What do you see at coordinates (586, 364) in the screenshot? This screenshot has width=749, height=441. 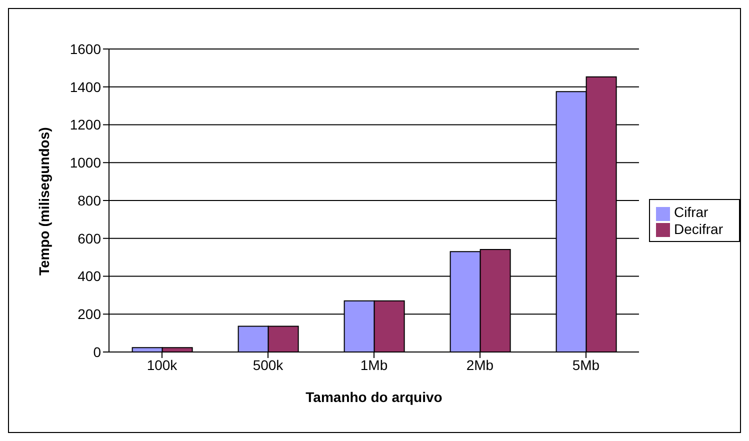 I see `x-tick-label: 5Mb` at bounding box center [586, 364].